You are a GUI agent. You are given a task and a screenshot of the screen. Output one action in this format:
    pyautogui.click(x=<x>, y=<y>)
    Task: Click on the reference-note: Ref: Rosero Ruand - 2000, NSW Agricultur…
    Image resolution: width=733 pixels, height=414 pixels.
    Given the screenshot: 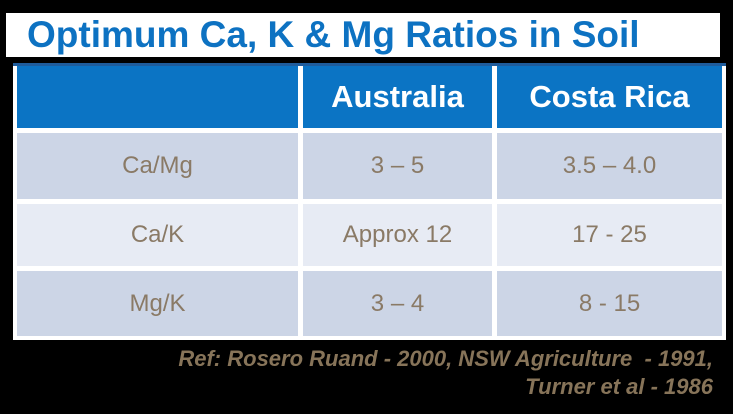 What is the action you would take?
    pyautogui.click(x=445, y=373)
    